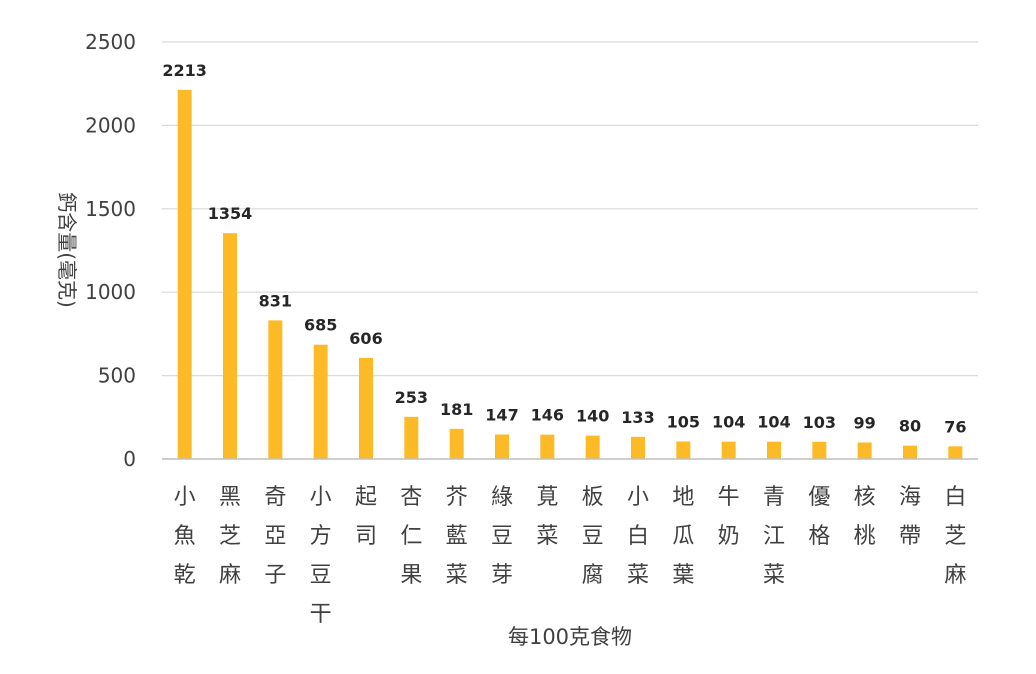 The height and width of the screenshot is (674, 1036). I want to click on data-label: 685, so click(320, 325).